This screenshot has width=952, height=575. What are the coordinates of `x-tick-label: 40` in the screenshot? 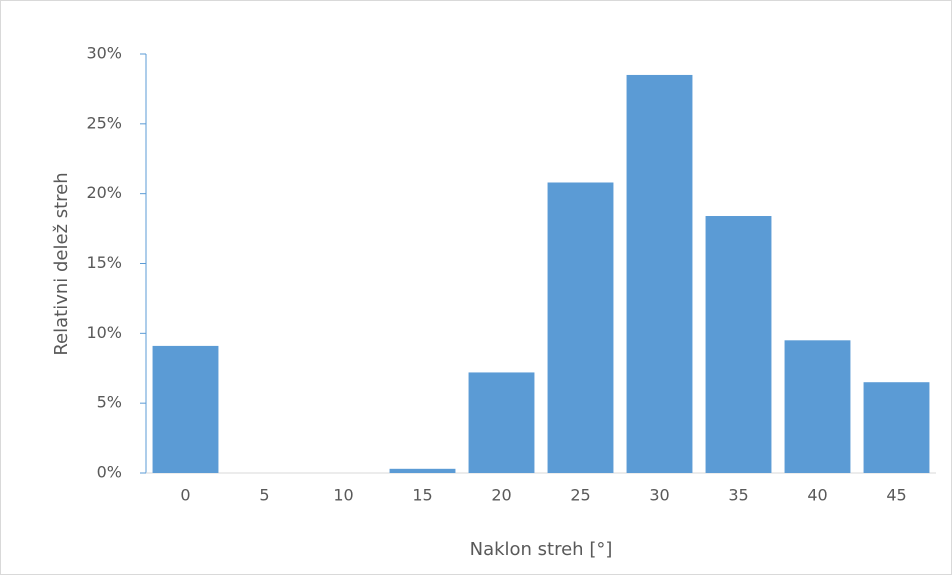 It's located at (817, 495).